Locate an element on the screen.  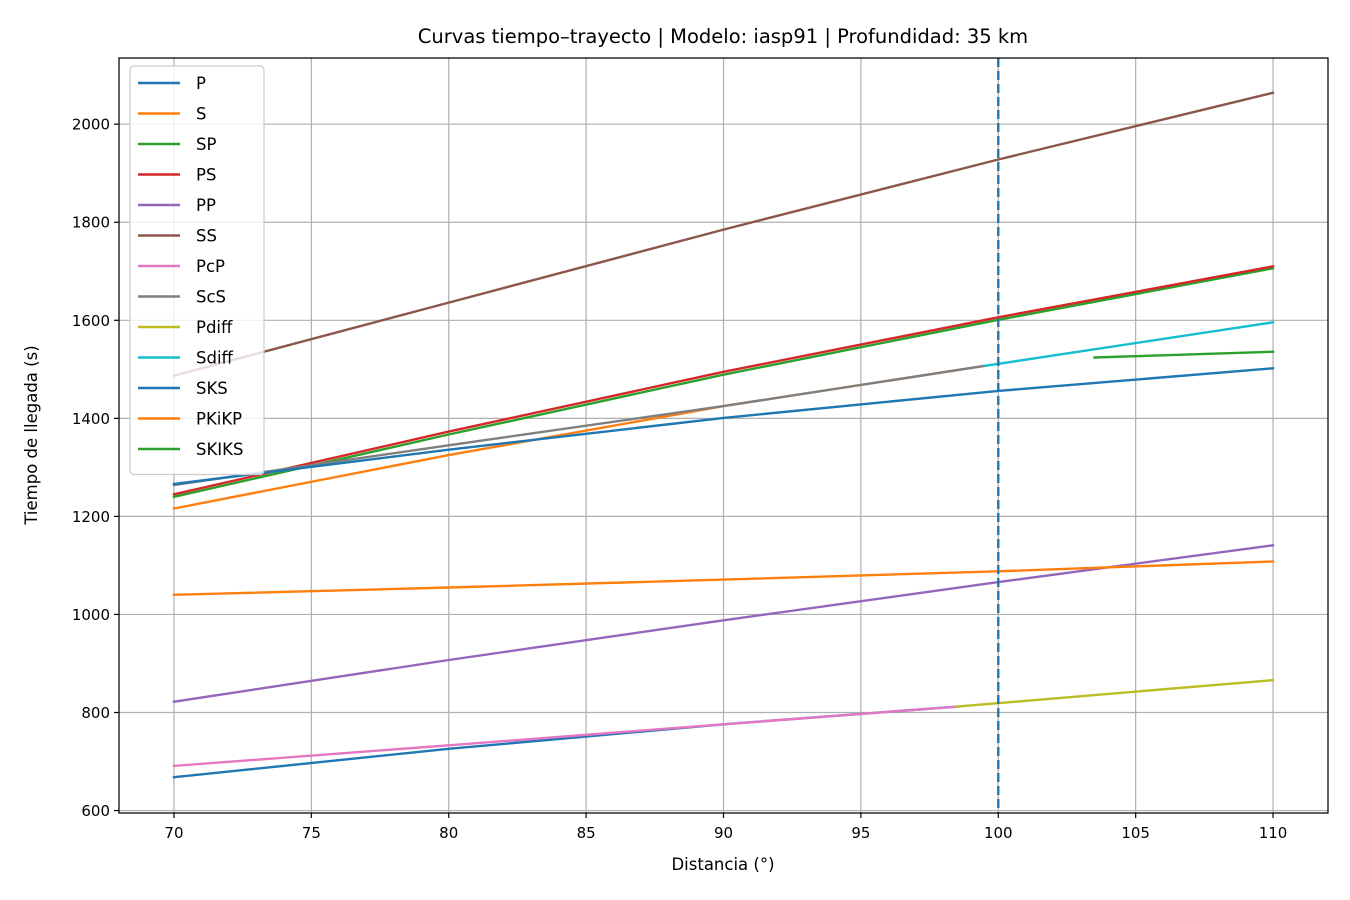
x-tick-label: 80 is located at coordinates (448, 833).